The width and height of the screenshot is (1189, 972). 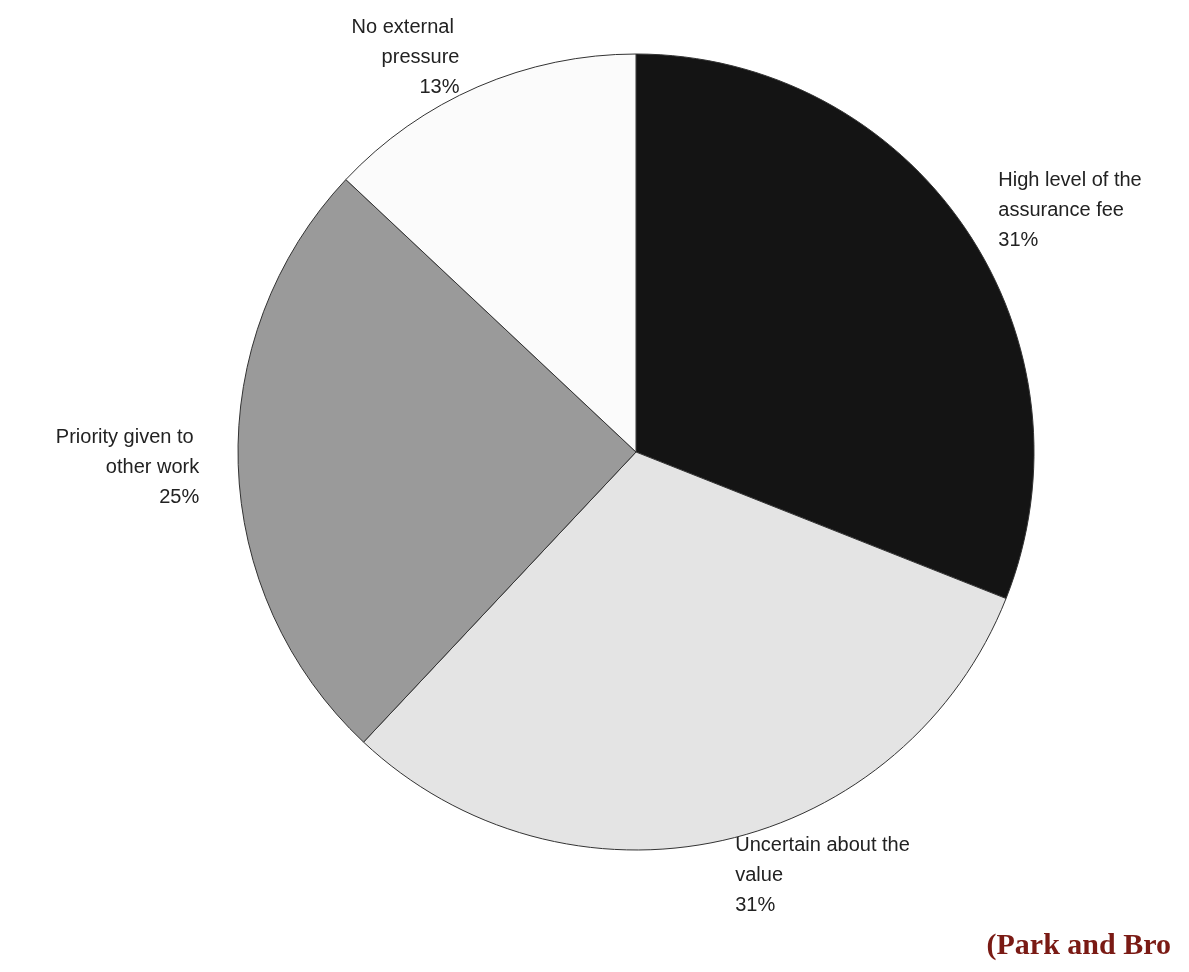 I want to click on slice-label: High level of the assurance fee, so click(x=1073, y=194).